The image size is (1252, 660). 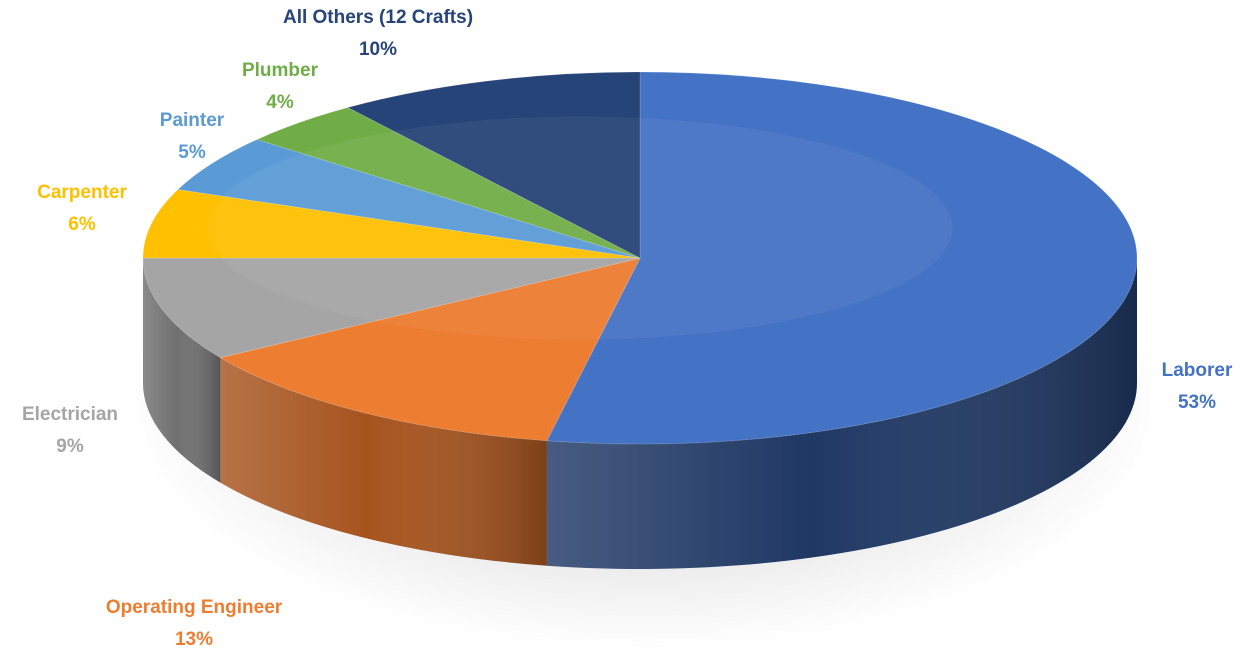 I want to click on value-plumber: 4%, so click(x=280, y=102).